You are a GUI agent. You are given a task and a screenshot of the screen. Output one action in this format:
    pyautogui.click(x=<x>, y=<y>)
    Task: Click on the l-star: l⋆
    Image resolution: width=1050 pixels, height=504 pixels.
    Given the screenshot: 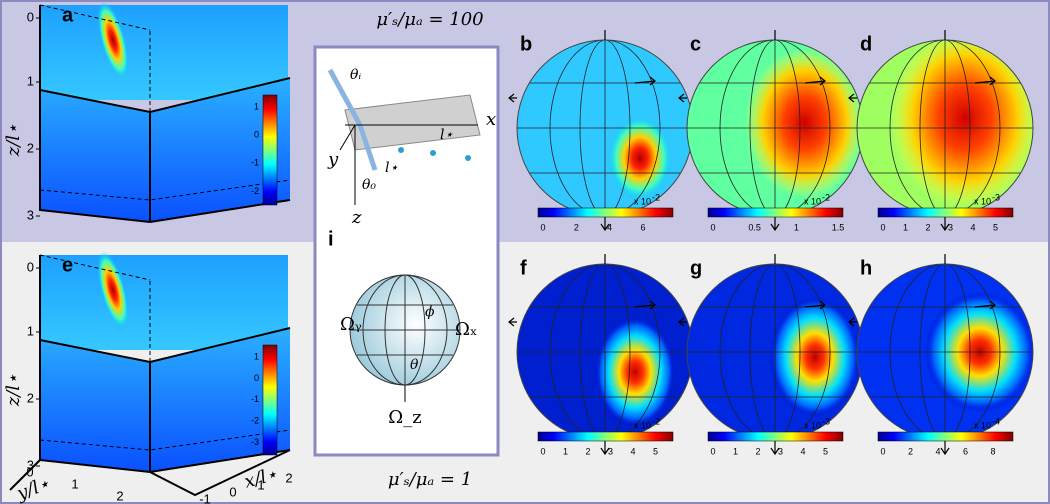 What is the action you would take?
    pyautogui.click(x=391, y=168)
    